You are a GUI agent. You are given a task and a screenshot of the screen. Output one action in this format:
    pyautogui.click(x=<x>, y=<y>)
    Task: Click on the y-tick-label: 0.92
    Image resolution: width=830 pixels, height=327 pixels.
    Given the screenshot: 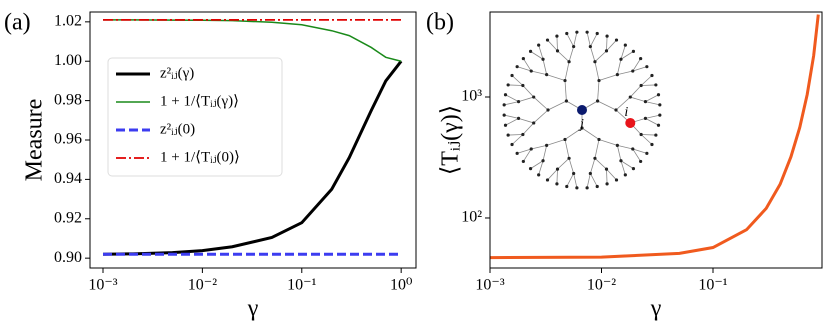 What is the action you would take?
    pyautogui.click(x=68, y=217)
    